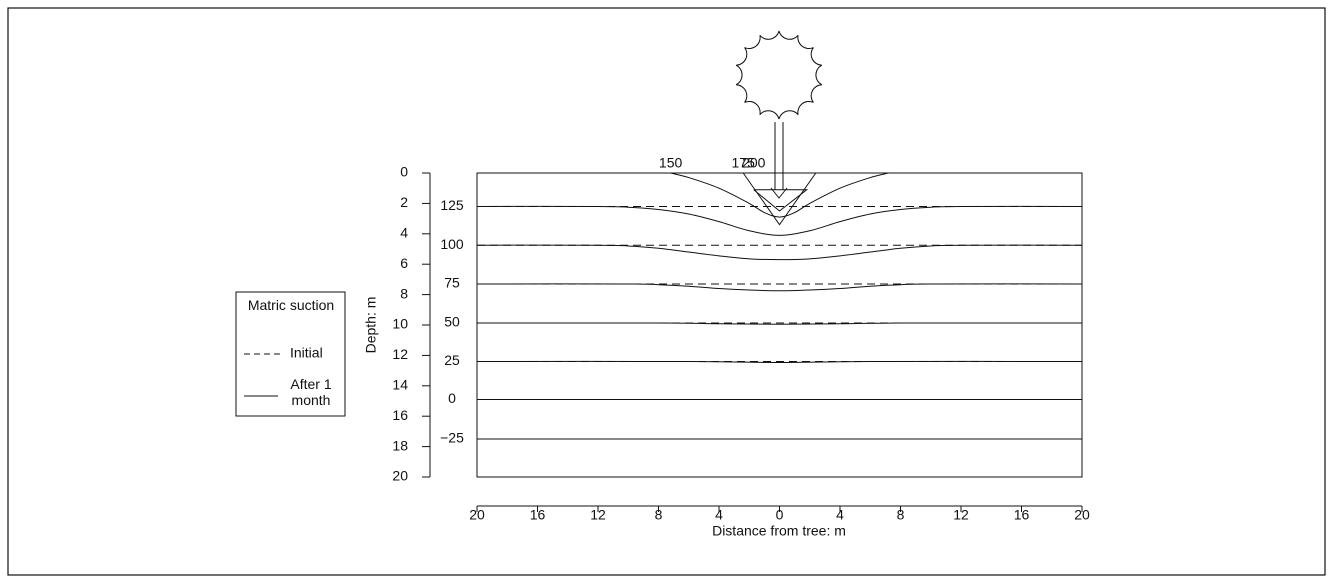 The width and height of the screenshot is (1332, 588). I want to click on y-tick-label: 8, so click(404, 293).